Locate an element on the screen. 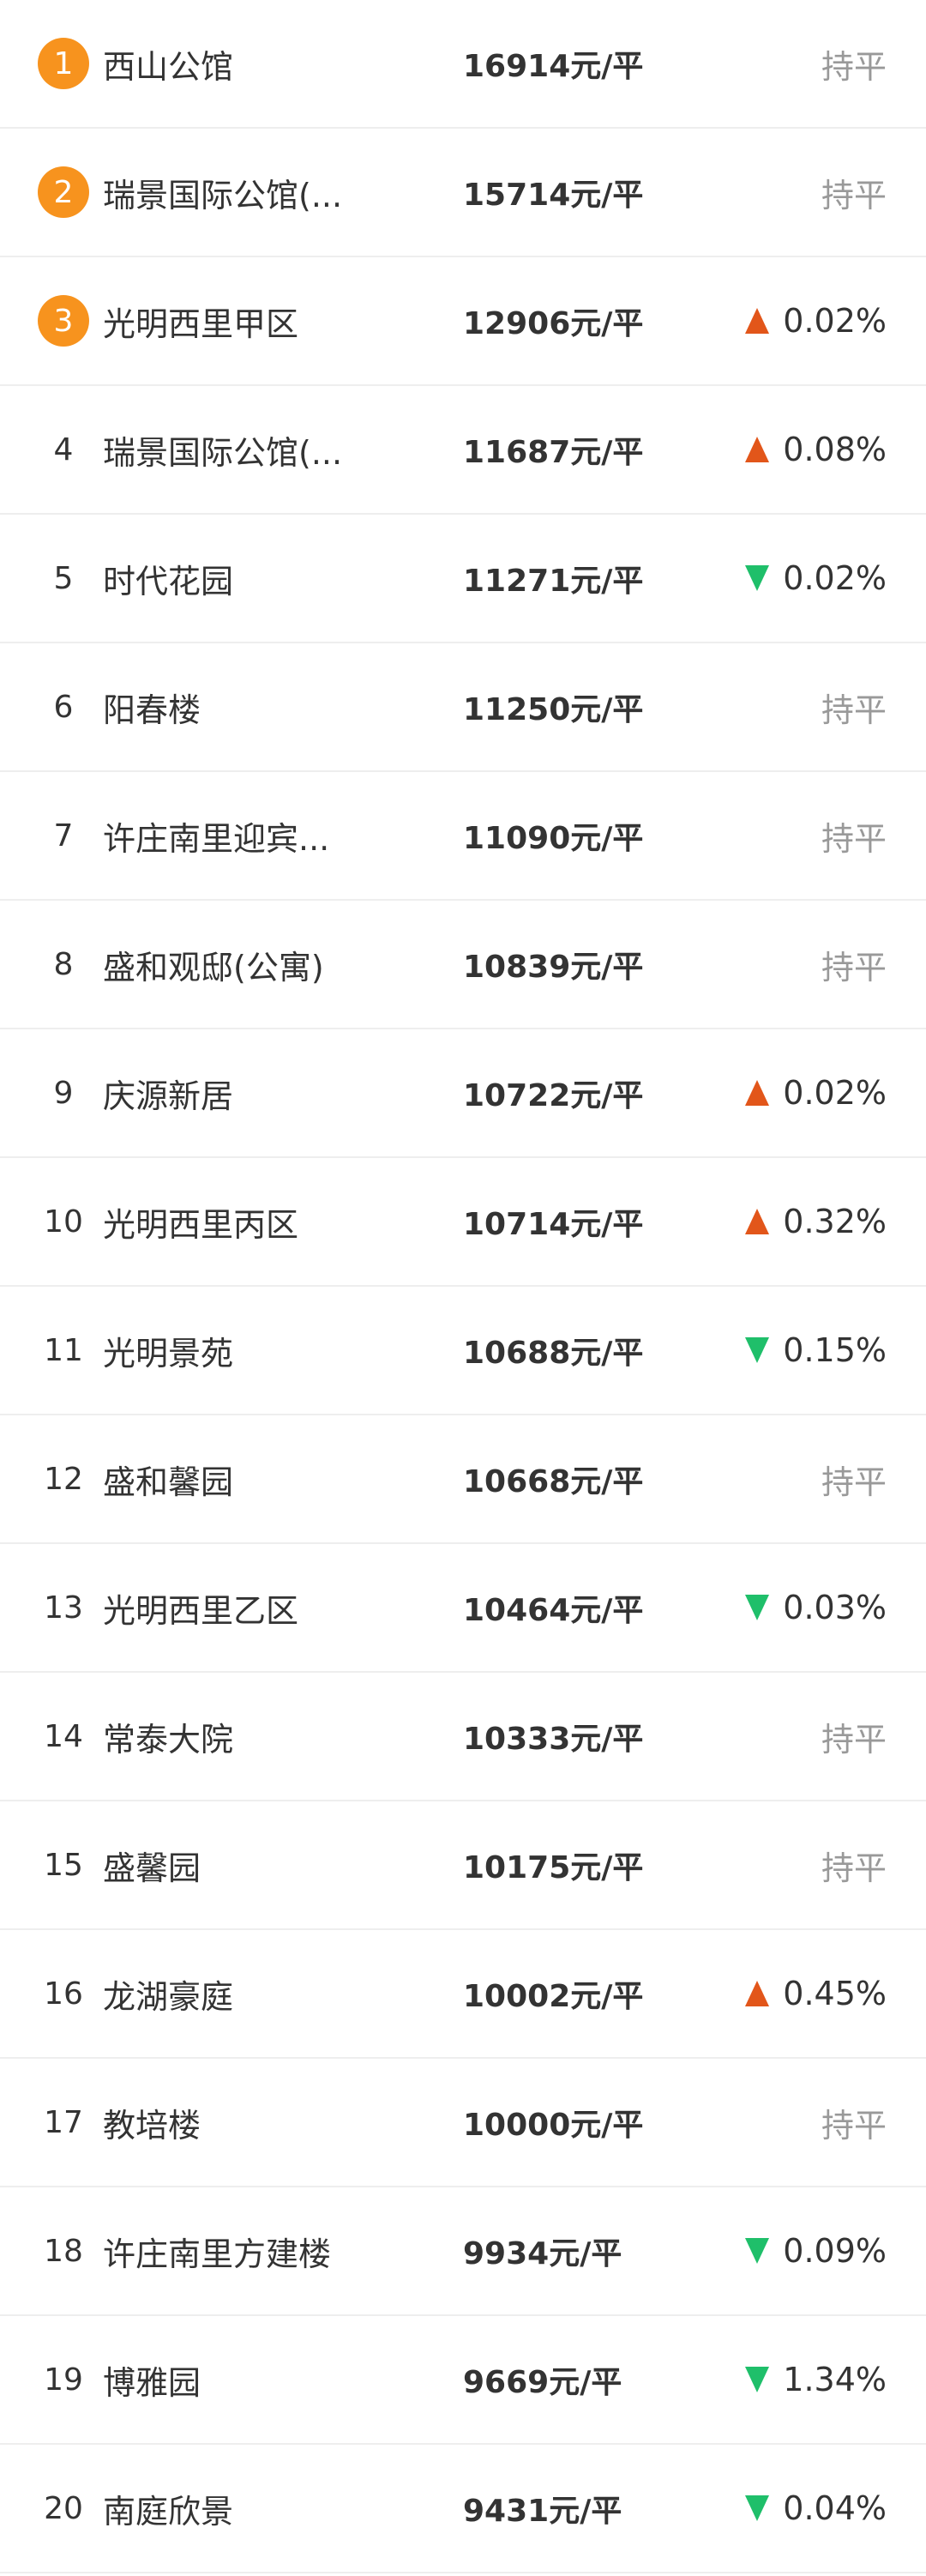 The height and width of the screenshot is (2576, 926). community-name: 教培楼 is located at coordinates (152, 2125).